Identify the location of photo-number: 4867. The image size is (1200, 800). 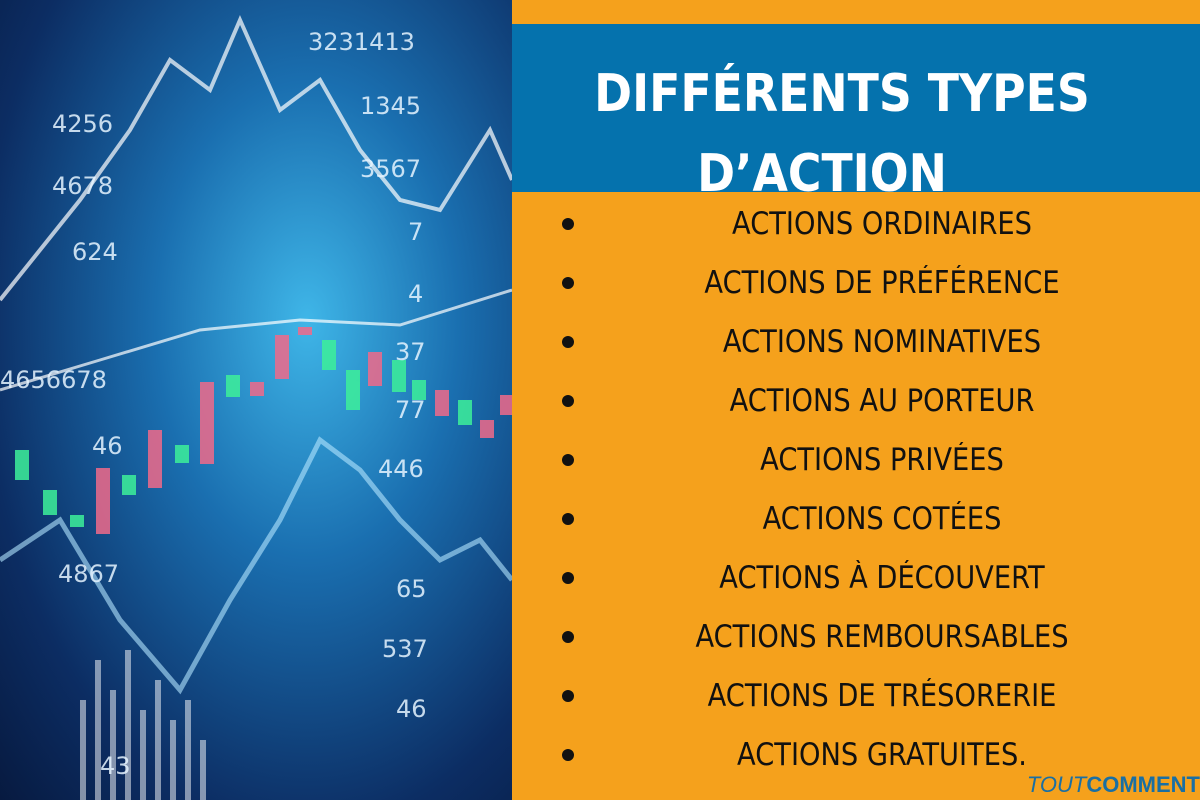
(89, 574).